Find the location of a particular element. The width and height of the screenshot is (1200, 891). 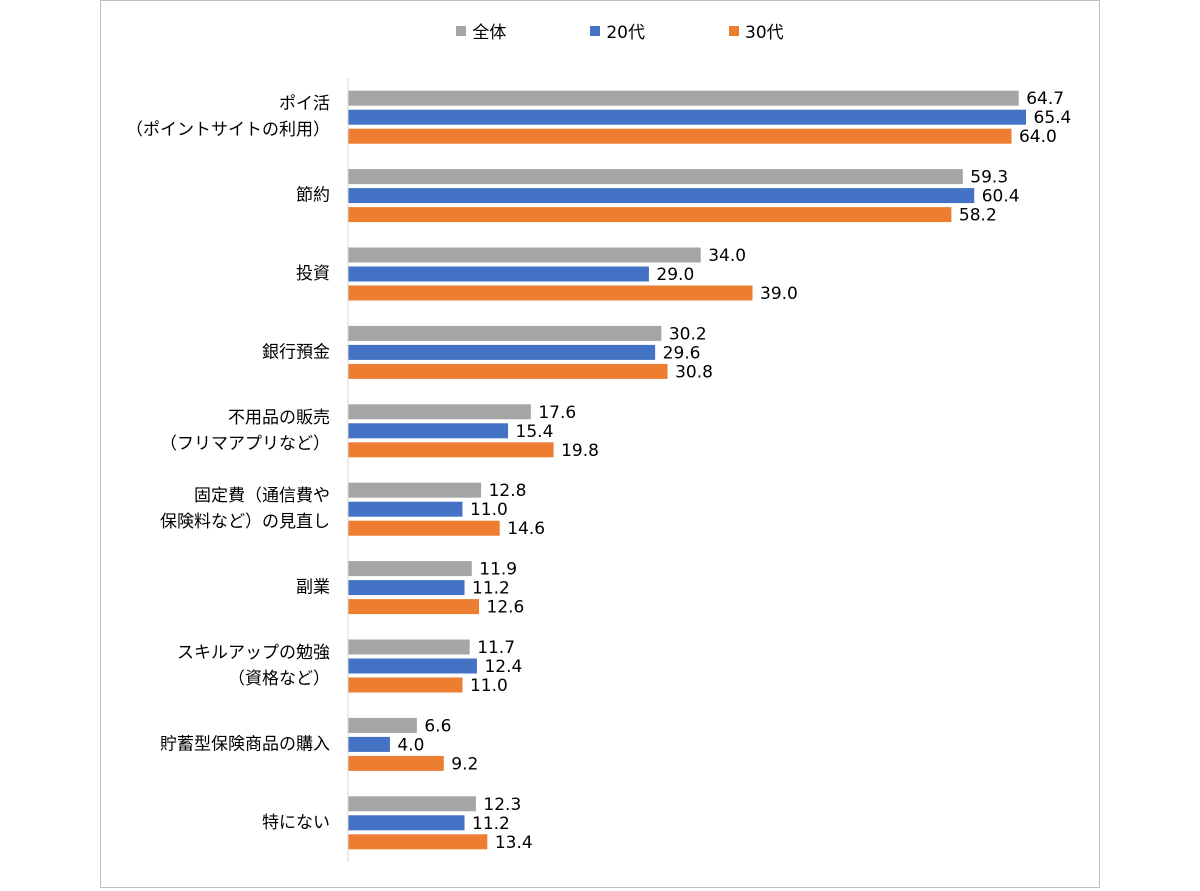

category-label: 銀行預金 is located at coordinates (296, 352).